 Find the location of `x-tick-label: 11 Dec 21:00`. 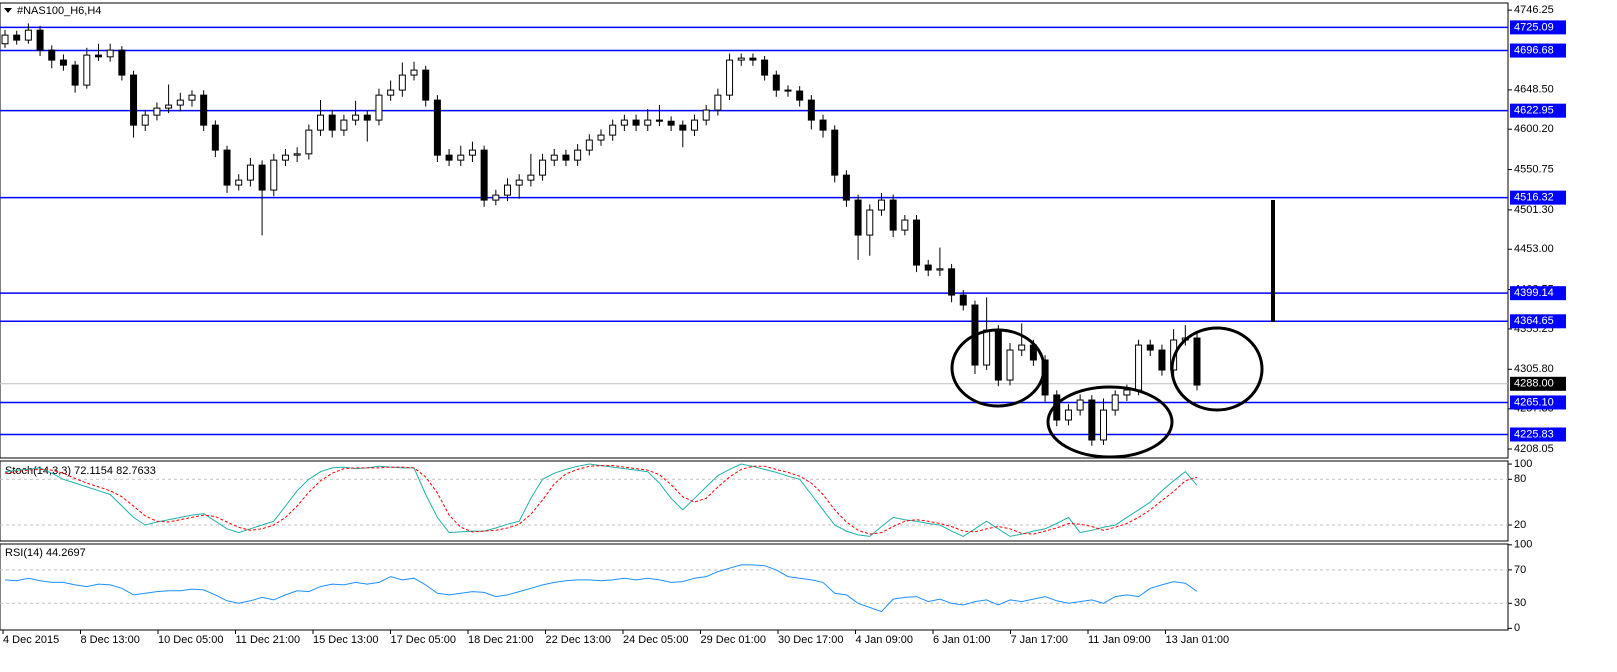

x-tick-label: 11 Dec 21:00 is located at coordinates (268, 640).